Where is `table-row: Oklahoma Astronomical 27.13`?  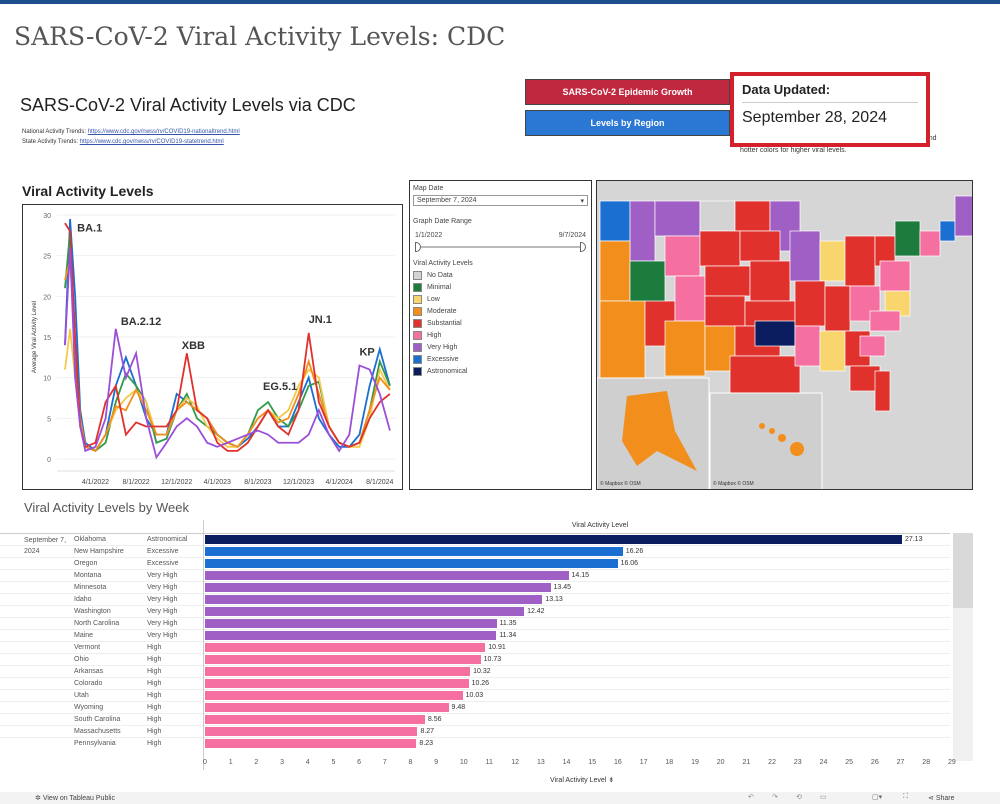
table-row: Oklahoma Astronomical 27.13 is located at coordinates (475, 539).